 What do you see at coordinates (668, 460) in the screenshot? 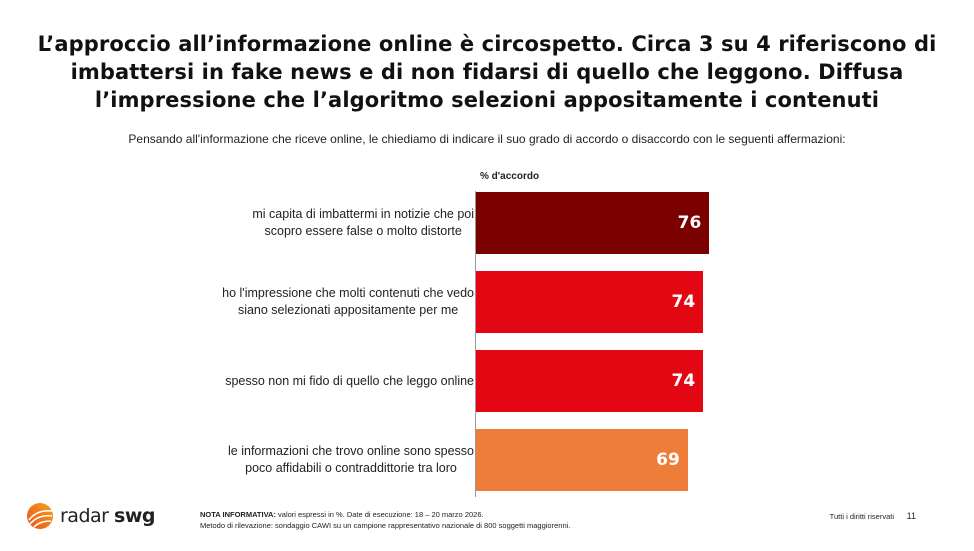
I see `bar-value-label: 69` at bounding box center [668, 460].